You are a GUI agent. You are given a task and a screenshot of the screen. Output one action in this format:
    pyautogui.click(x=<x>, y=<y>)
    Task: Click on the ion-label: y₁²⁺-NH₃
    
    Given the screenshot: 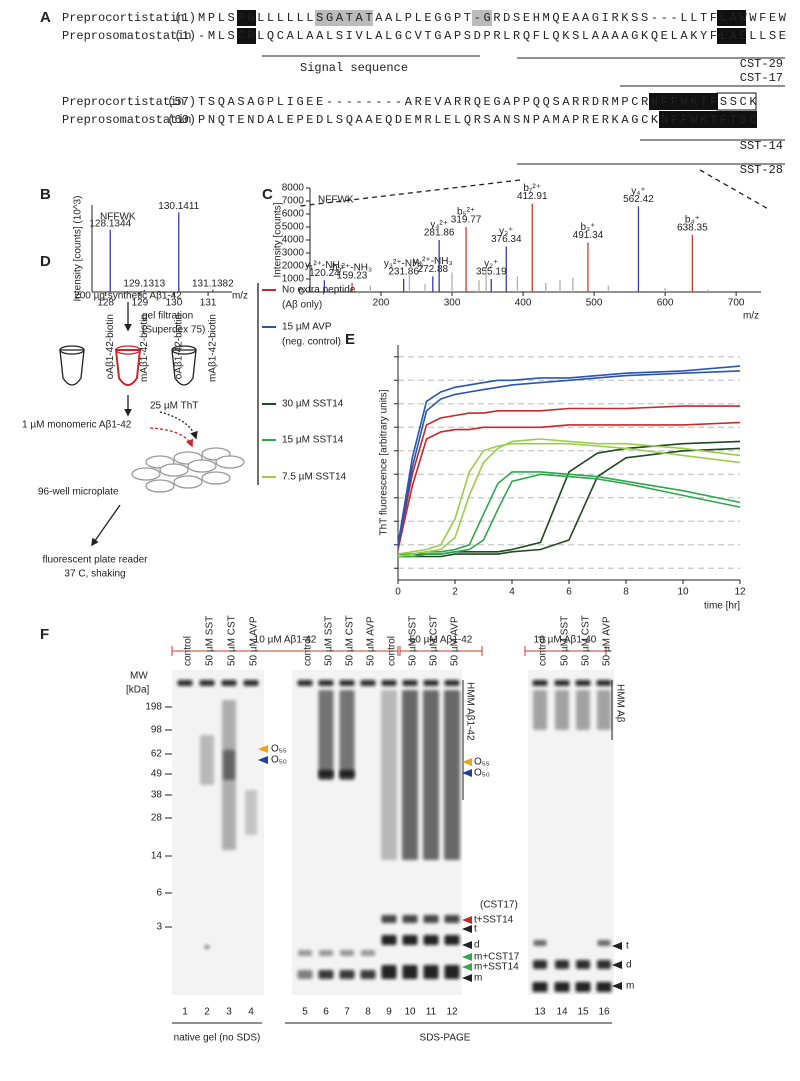 What is the action you would take?
    pyautogui.click(x=324, y=265)
    